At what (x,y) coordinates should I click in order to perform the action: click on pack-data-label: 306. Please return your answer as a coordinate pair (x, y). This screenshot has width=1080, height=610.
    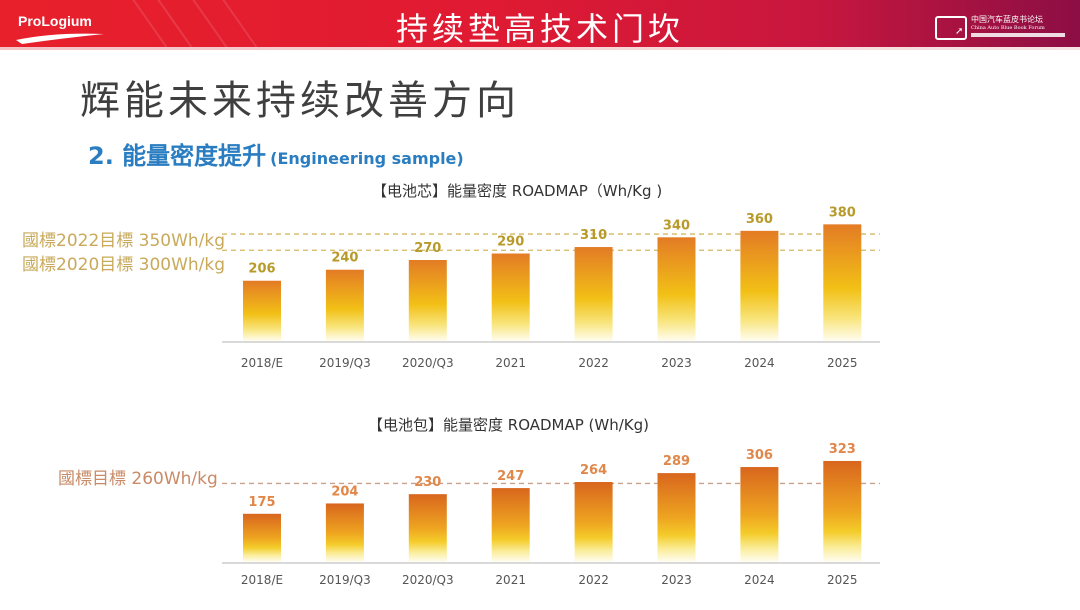
    Looking at the image, I should click on (759, 455).